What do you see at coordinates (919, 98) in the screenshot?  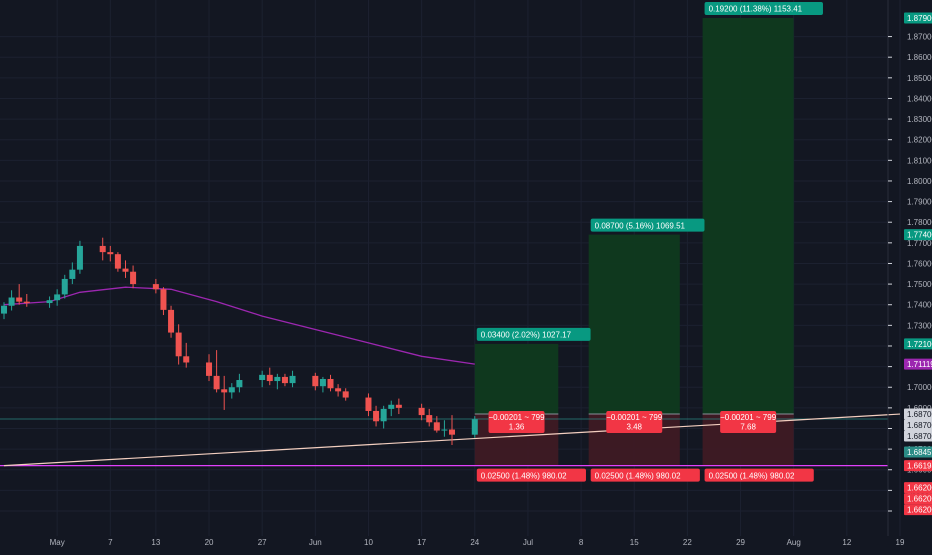 I see `price-tick-label: 1.84000` at bounding box center [919, 98].